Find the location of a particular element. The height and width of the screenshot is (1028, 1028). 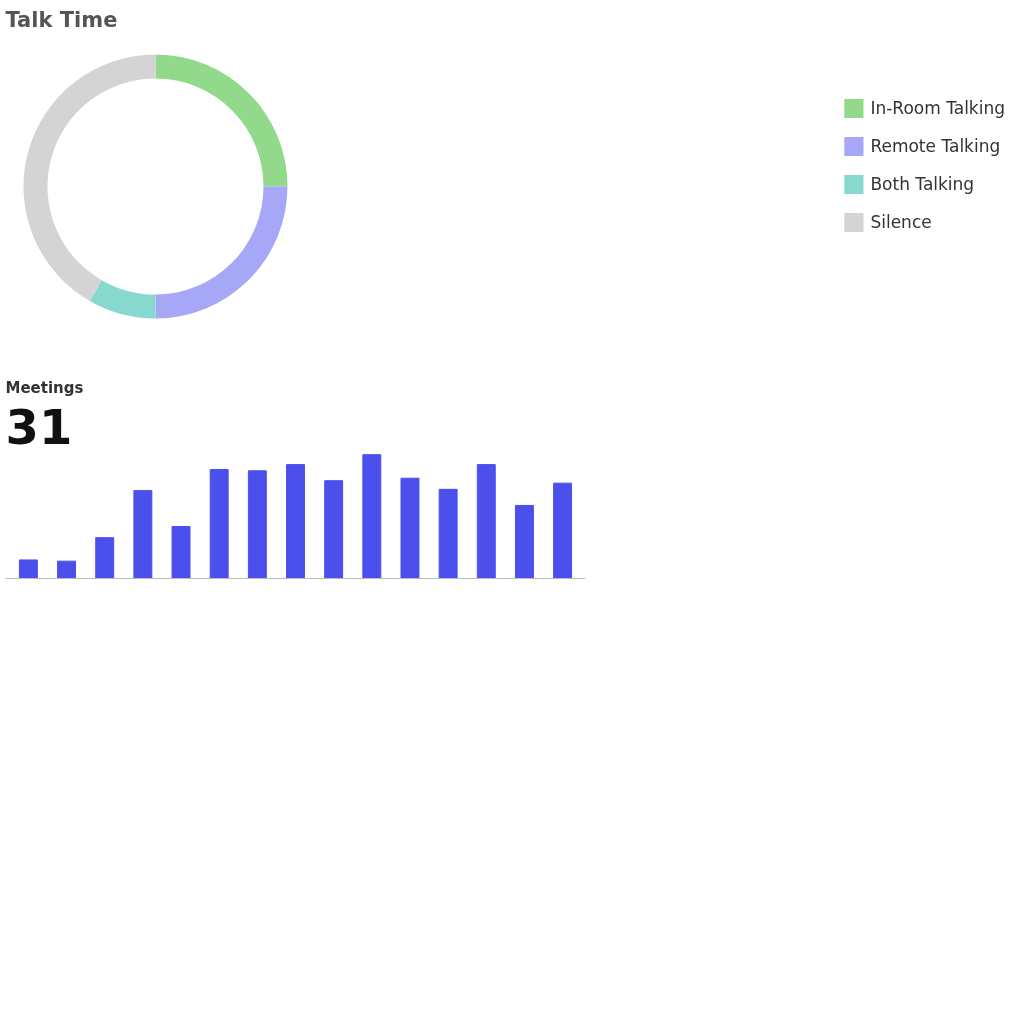

legend-label: Remote Talking is located at coordinates (935, 146).